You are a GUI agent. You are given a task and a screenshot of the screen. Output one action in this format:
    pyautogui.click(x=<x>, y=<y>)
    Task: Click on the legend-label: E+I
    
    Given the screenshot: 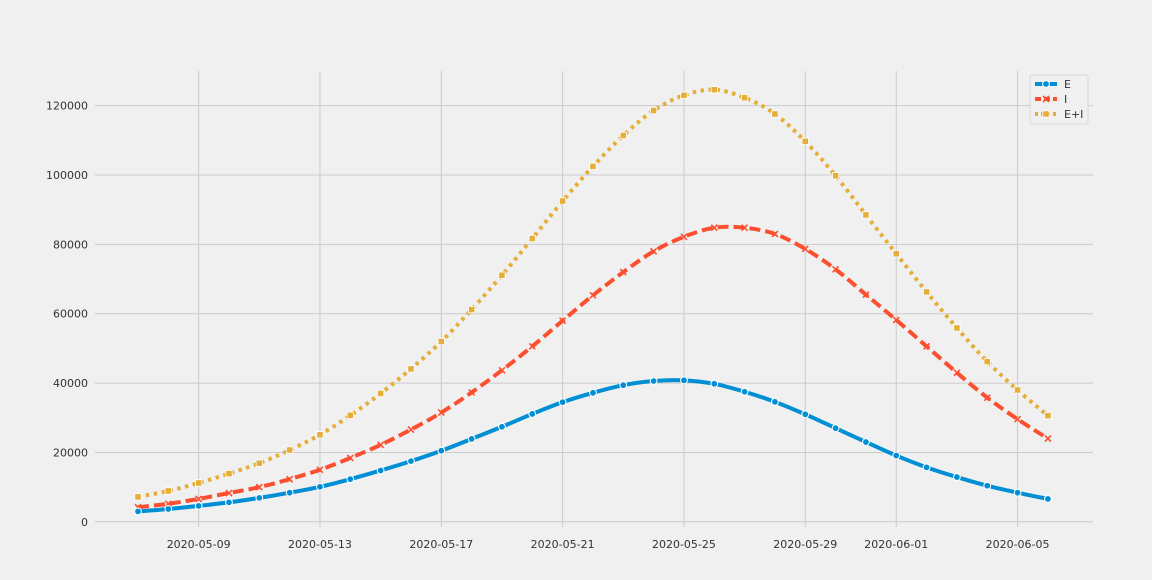 What is the action you would take?
    pyautogui.click(x=1073, y=114)
    